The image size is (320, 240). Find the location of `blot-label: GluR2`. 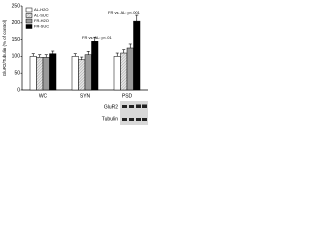

blot-label: GluR2 is located at coordinates (111, 107).